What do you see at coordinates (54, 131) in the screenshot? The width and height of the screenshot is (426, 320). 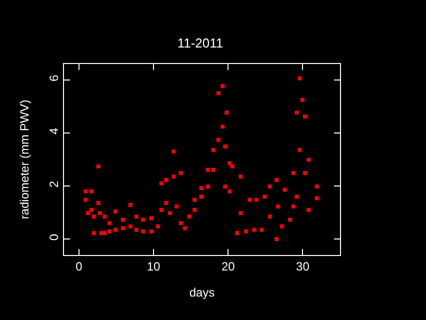 I see `y-tick-label: 4` at bounding box center [54, 131].